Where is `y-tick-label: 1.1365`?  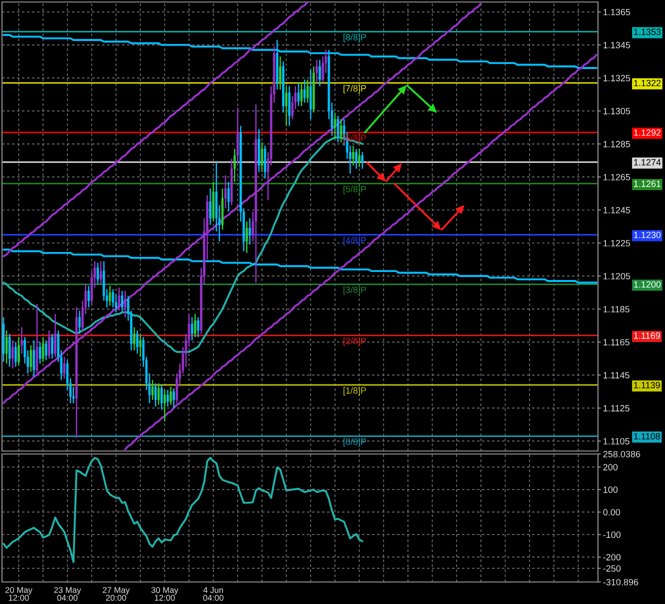 y-tick-label: 1.1365 is located at coordinates (617, 12).